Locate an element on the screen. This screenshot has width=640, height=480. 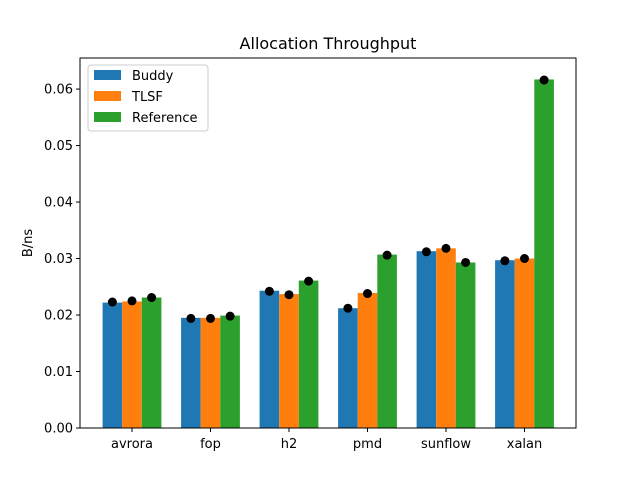
marker-reference-sunflow is located at coordinates (466, 262).